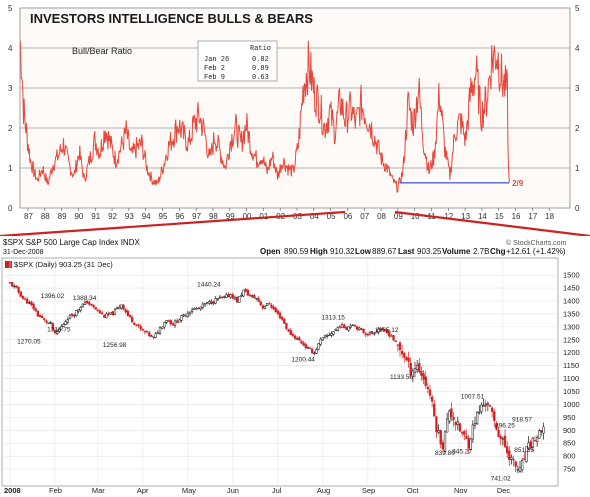 This screenshot has height=497, width=590. What do you see at coordinates (115, 345) in the screenshot?
I see `spx-price-annotation: 1256.98` at bounding box center [115, 345].